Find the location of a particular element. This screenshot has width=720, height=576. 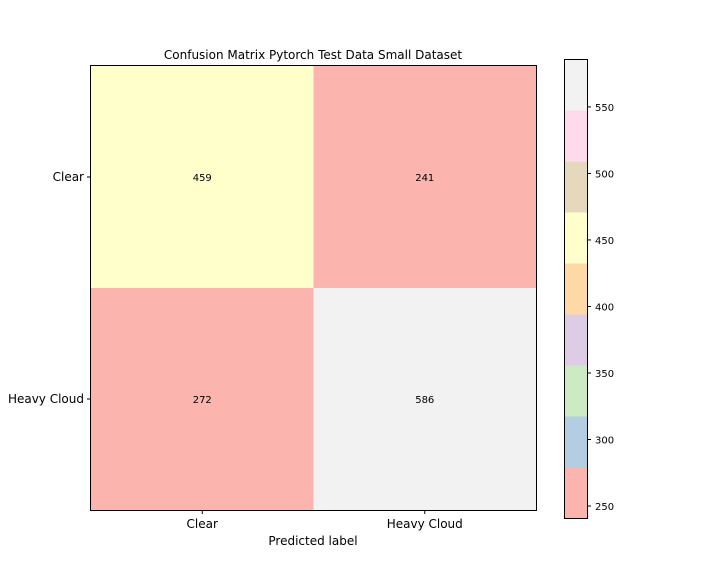

cell-value-label: 241 is located at coordinates (424, 178).